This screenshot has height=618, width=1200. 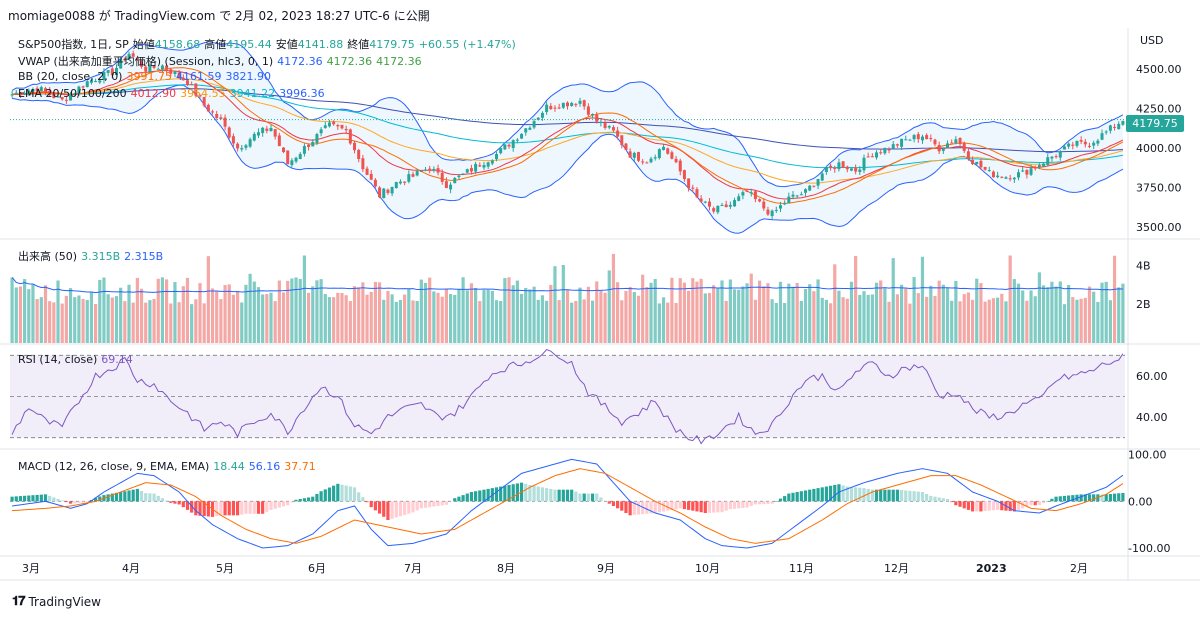 I want to click on ema-value: 3996.36, so click(x=302, y=93).